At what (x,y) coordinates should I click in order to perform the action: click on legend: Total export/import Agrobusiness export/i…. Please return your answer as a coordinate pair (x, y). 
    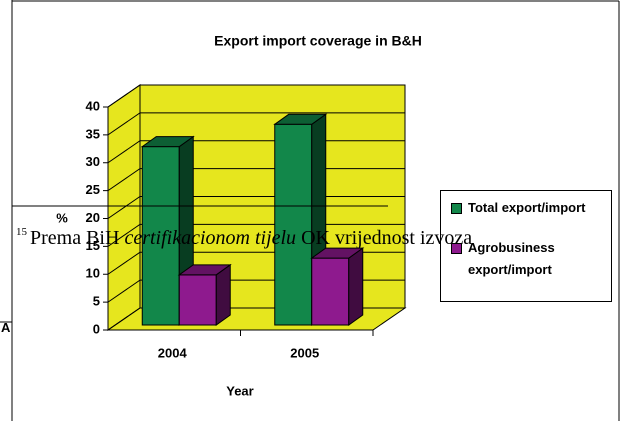
    Looking at the image, I should click on (526, 246).